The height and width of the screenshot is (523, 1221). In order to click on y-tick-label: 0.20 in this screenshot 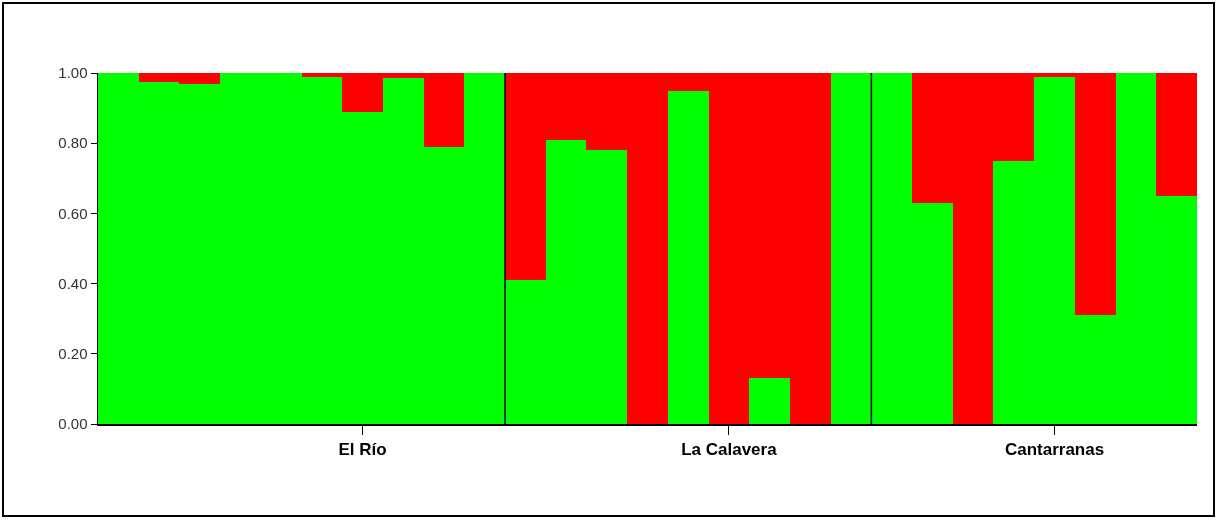, I will do `click(73, 354)`.